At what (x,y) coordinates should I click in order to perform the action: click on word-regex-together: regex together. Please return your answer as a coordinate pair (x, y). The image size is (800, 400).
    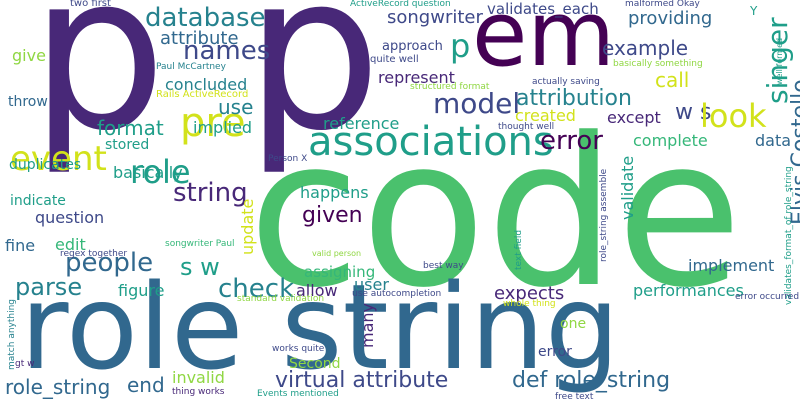
    Looking at the image, I should click on (94, 254).